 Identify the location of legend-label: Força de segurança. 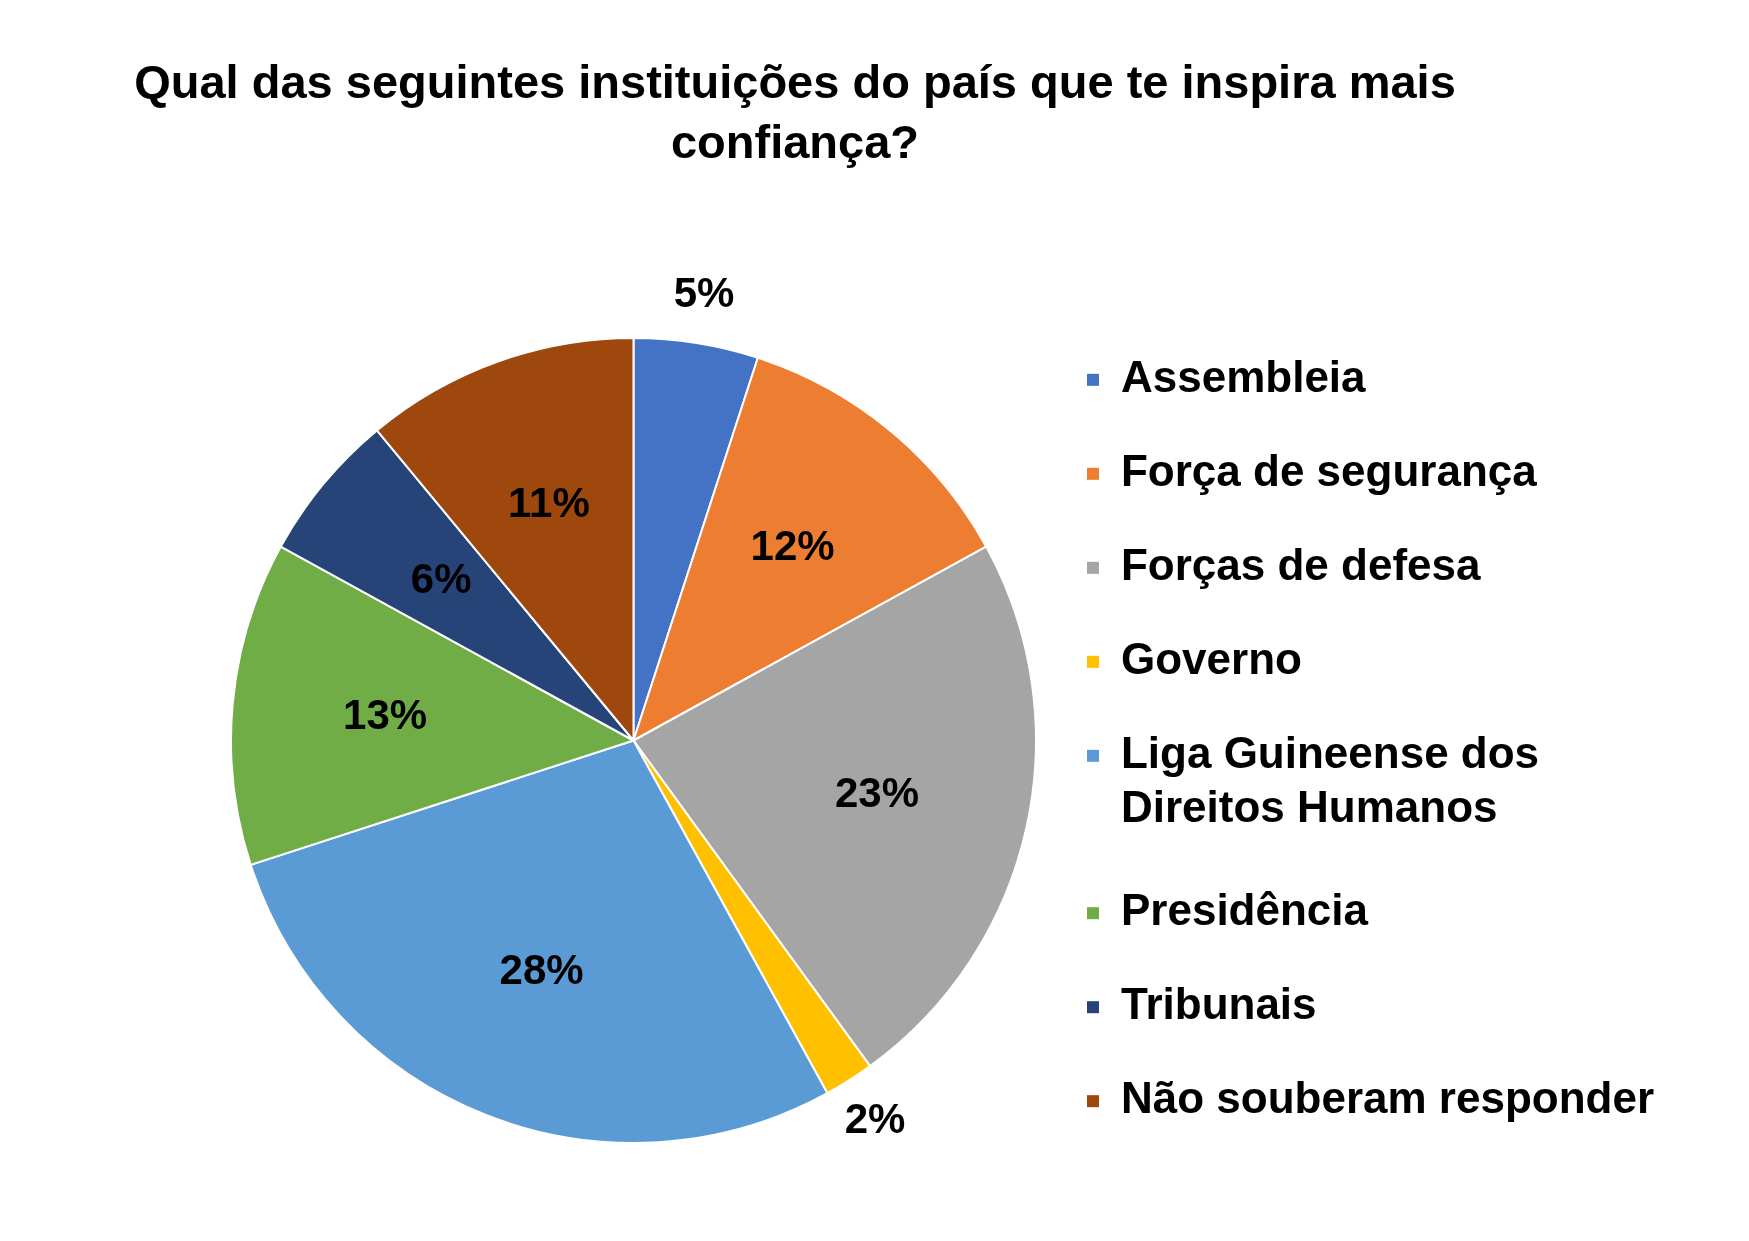
(1329, 470).